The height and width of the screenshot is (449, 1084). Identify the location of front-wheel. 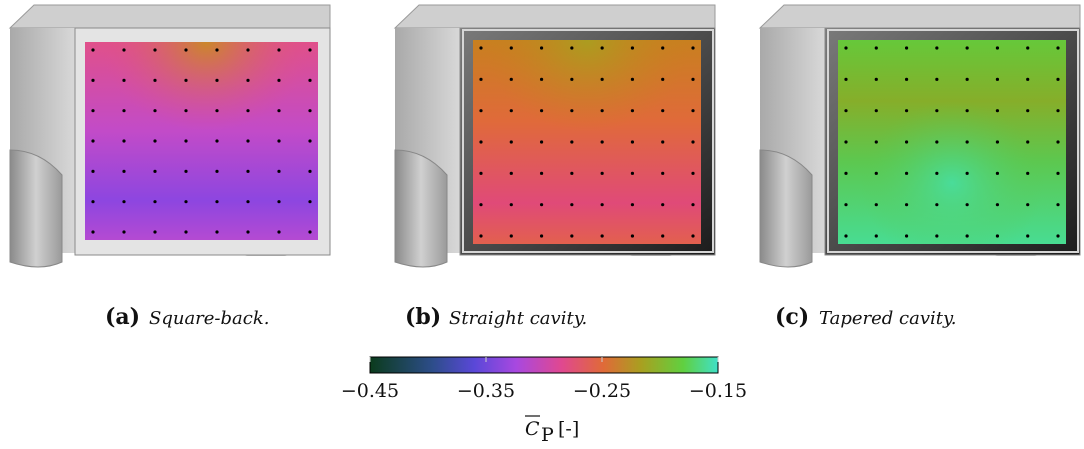
(421, 208).